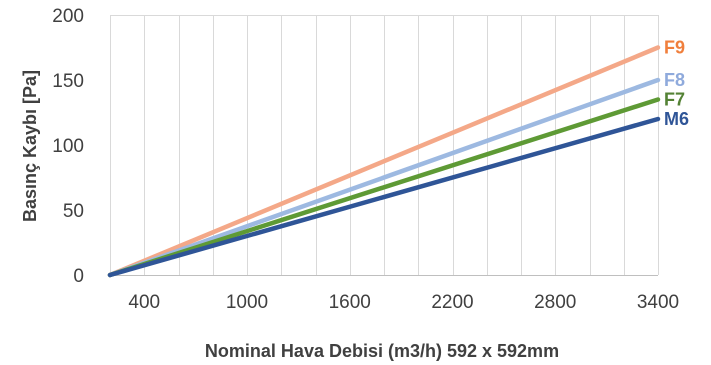  I want to click on y-tick-label: 200, so click(68, 16).